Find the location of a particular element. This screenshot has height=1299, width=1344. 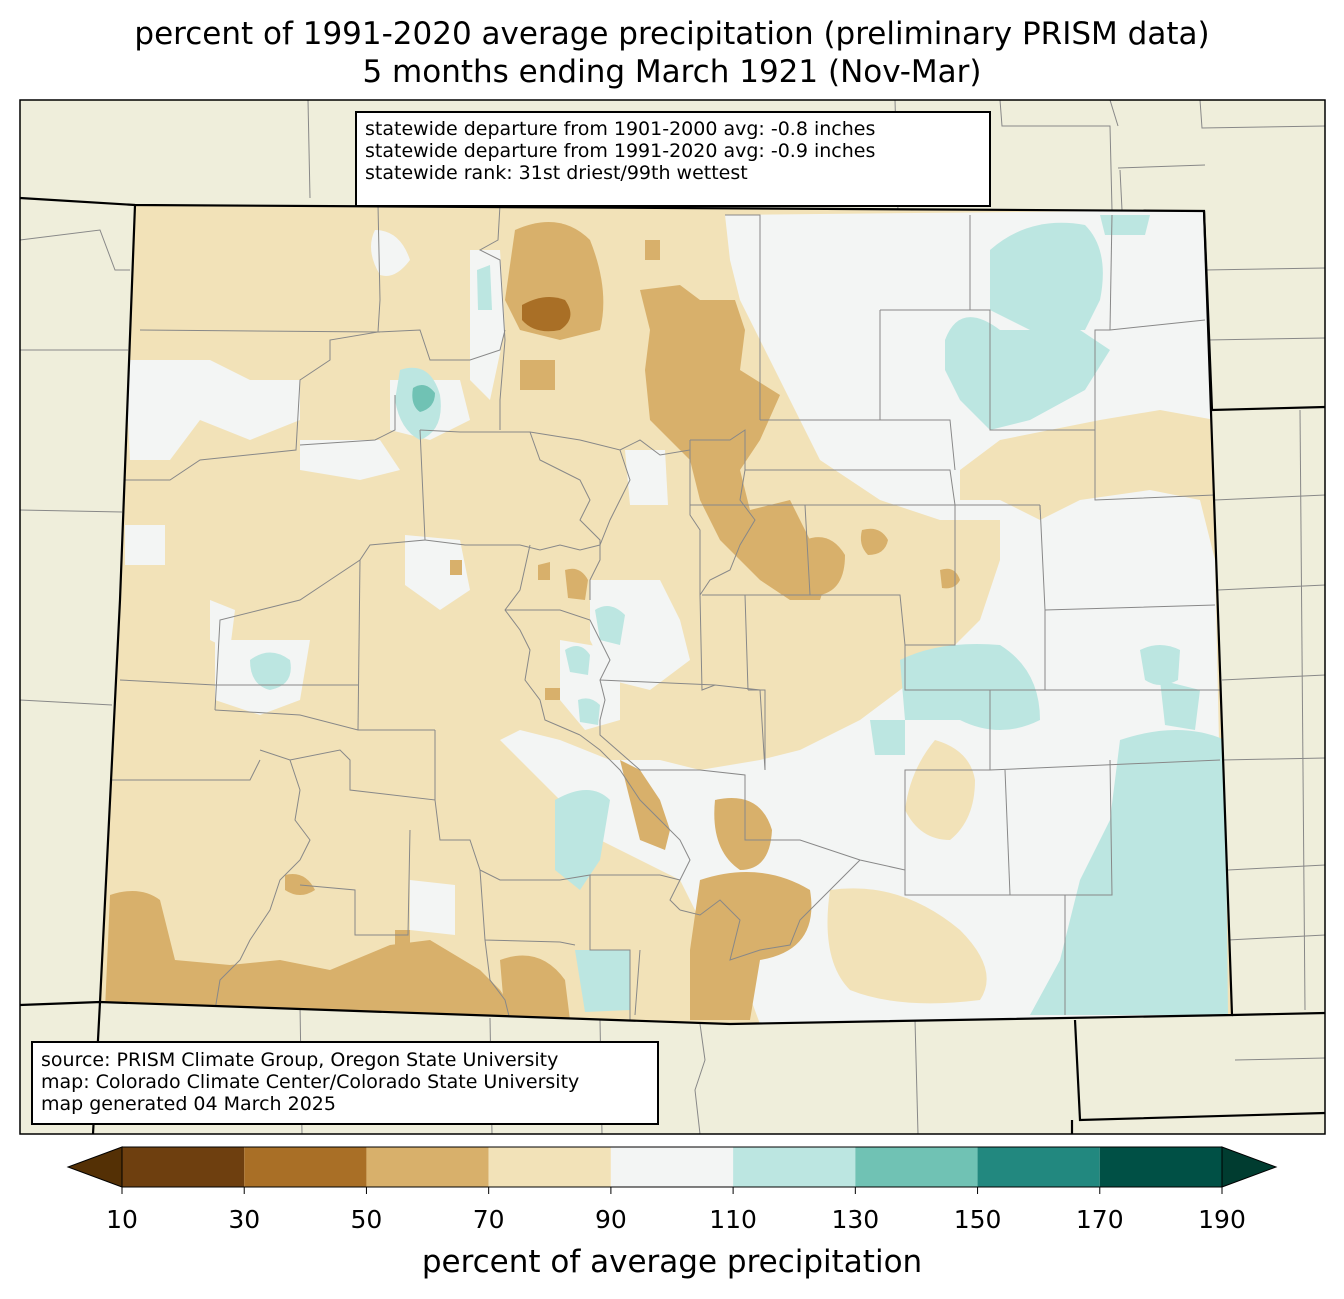

colorbar is located at coordinates (672, 1170).